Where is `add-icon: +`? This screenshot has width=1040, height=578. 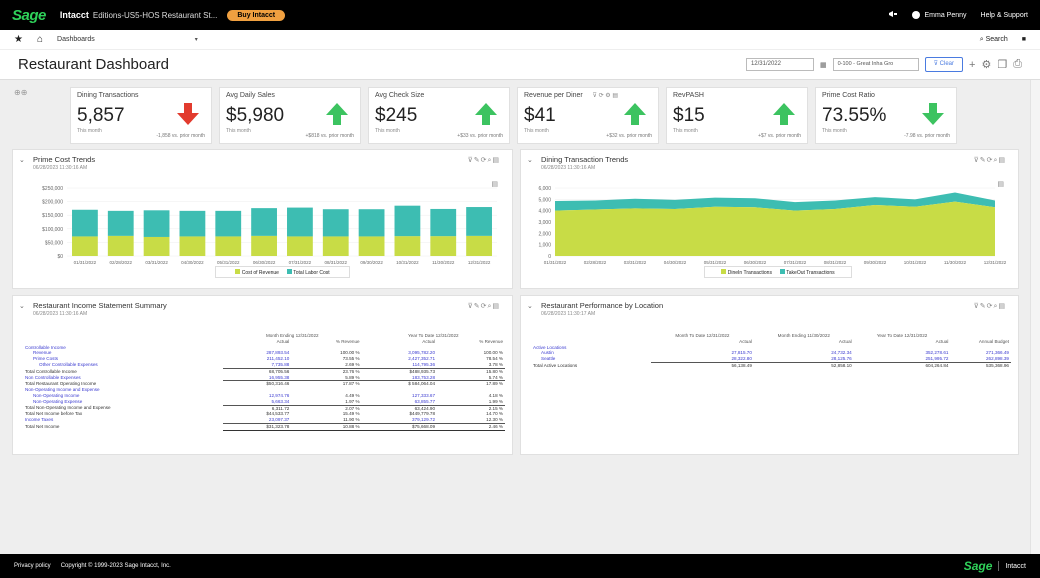 add-icon: + is located at coordinates (972, 64).